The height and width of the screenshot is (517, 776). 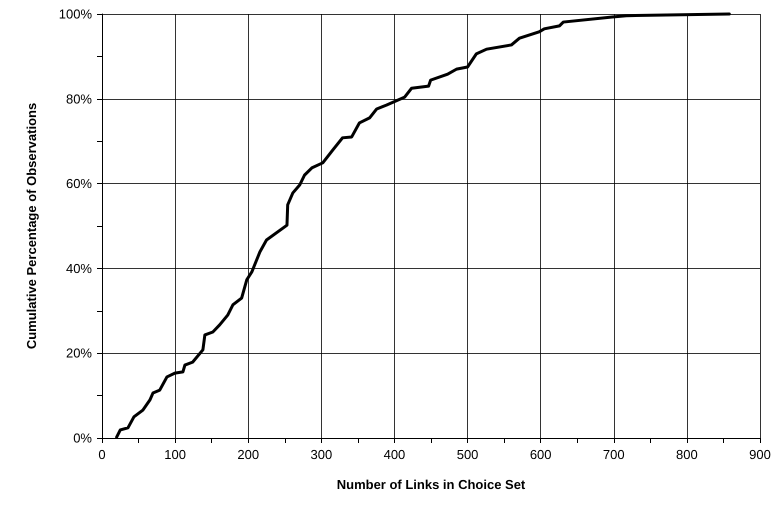 I want to click on x-tick-label: 400, so click(x=395, y=454).